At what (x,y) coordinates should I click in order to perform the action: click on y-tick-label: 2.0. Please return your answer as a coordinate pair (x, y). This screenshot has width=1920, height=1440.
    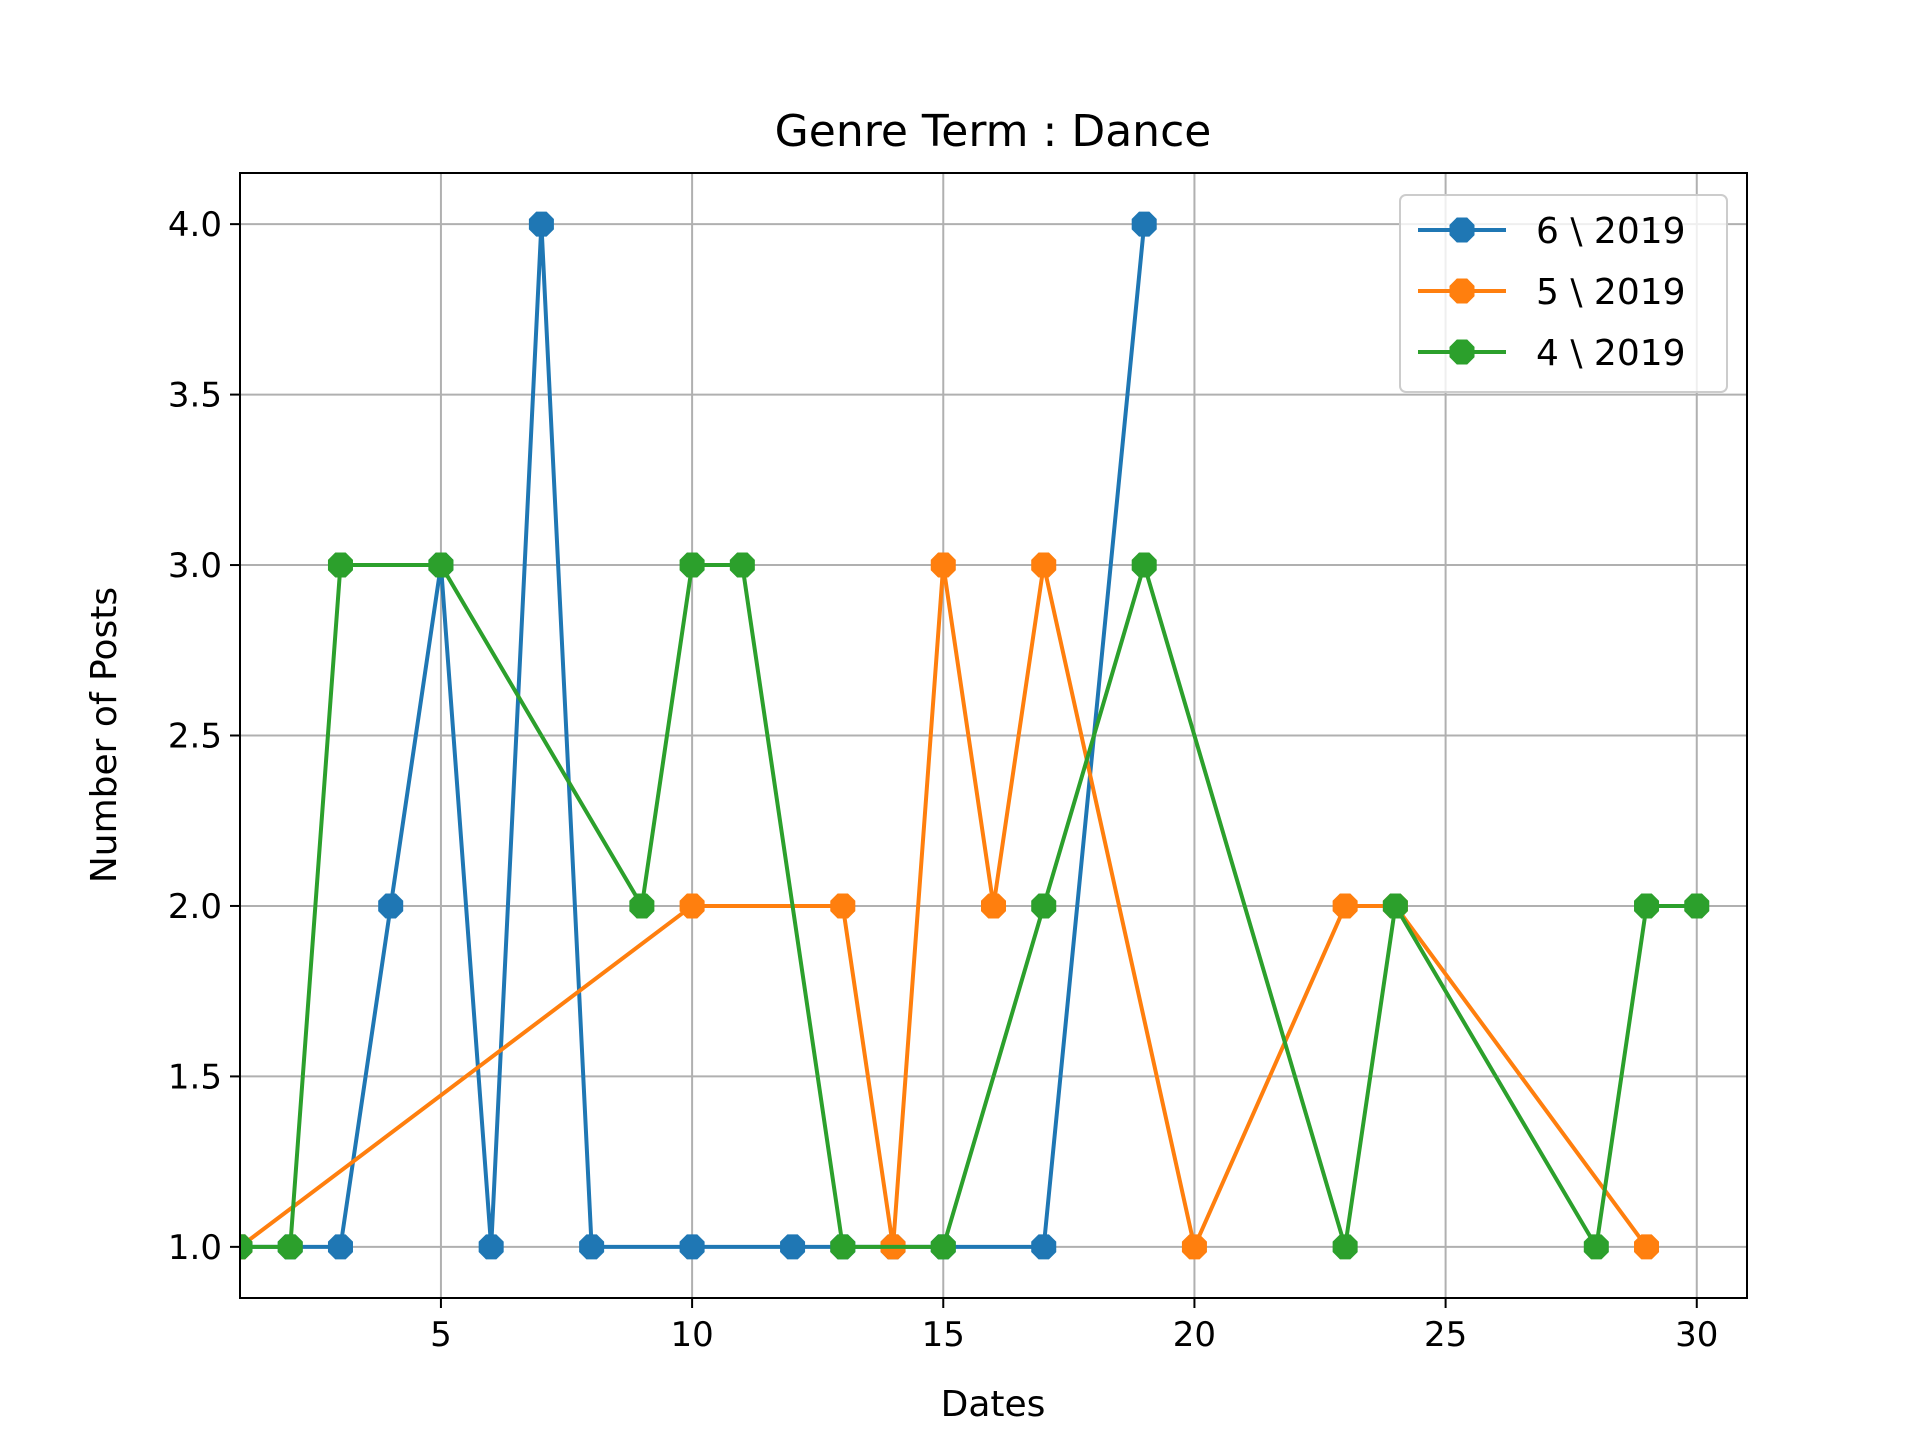
    Looking at the image, I should click on (195, 907).